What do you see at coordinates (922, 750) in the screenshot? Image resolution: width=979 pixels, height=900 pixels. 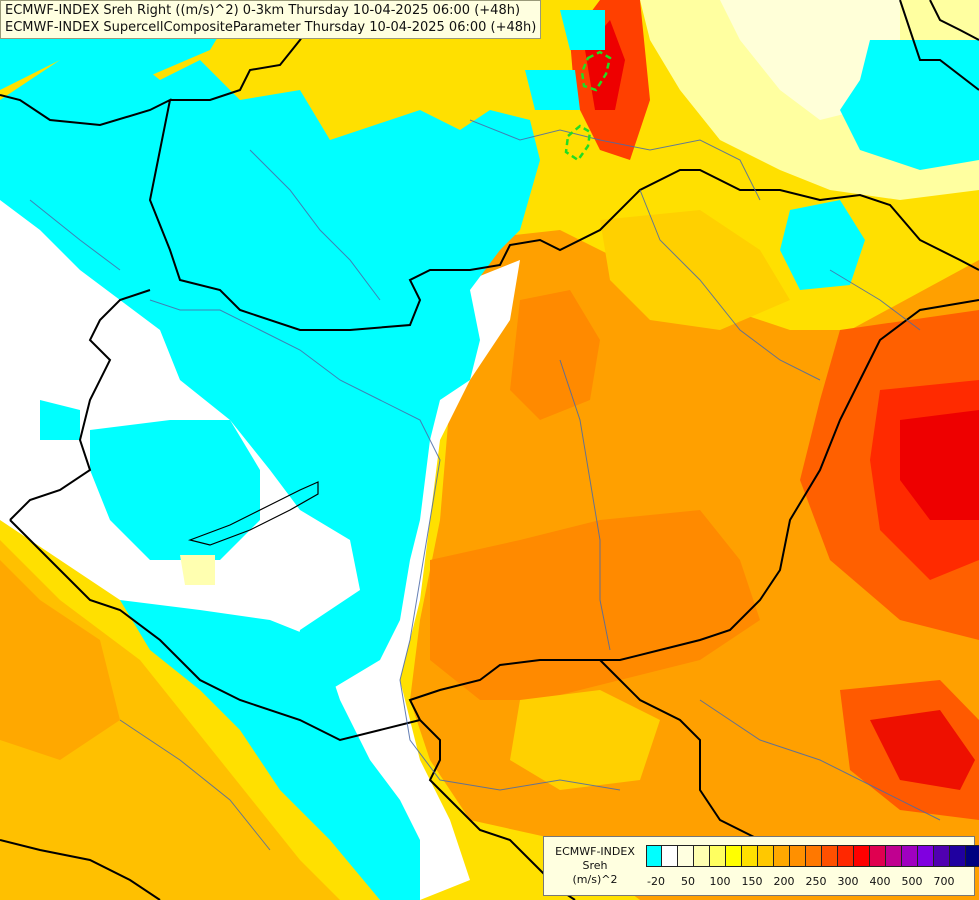 I see `field-red-se-core` at bounding box center [922, 750].